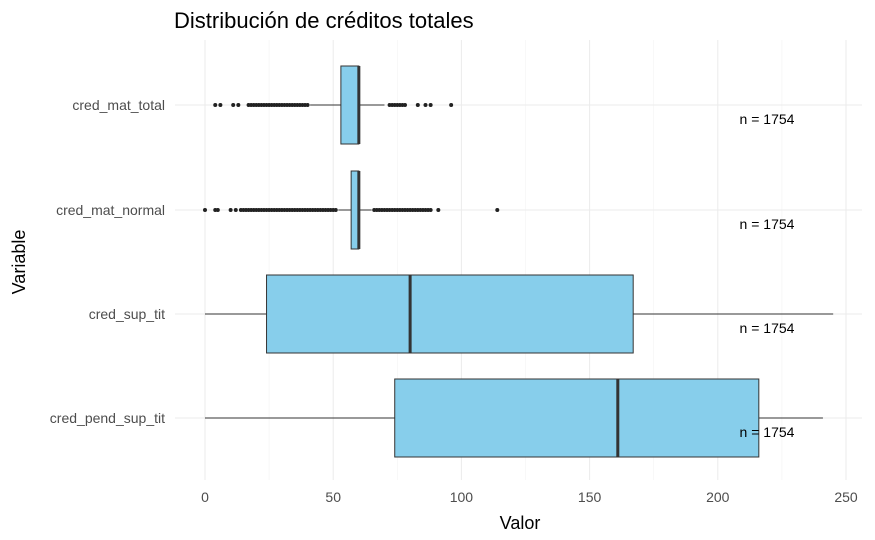 Image resolution: width=875 pixels, height=540 pixels. What do you see at coordinates (718, 497) in the screenshot?
I see `x-tick-label: 200` at bounding box center [718, 497].